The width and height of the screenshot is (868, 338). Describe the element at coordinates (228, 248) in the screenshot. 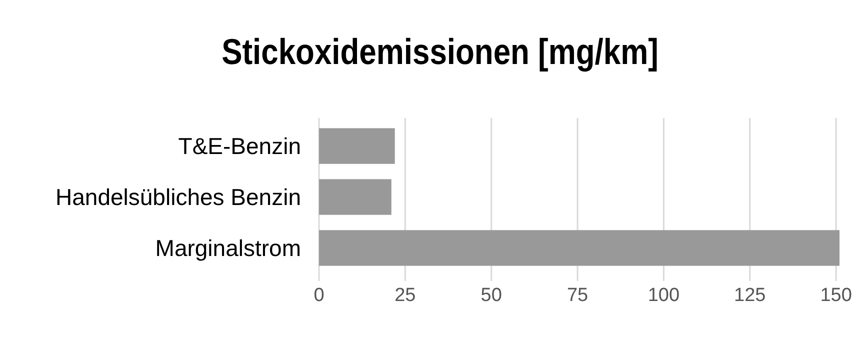

I see `y-tick-label: Marginalstrom` at that location.